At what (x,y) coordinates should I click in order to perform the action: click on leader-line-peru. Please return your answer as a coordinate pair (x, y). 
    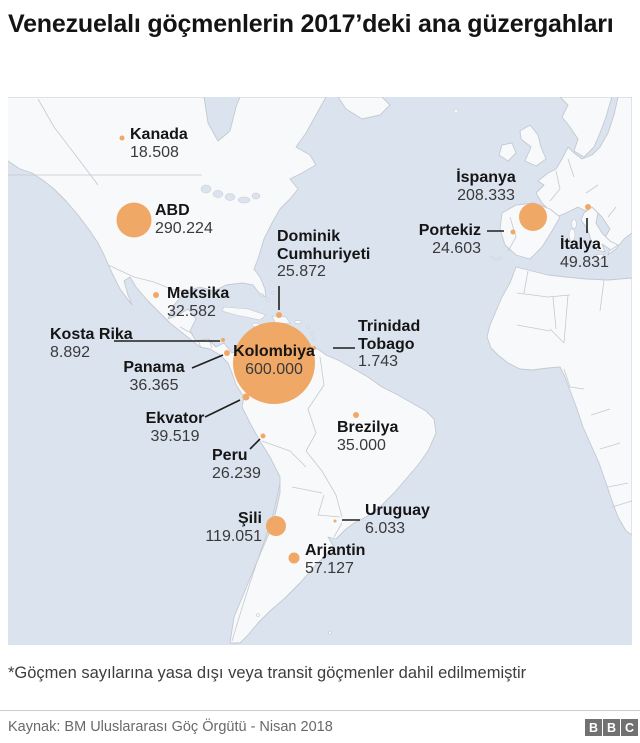
    Looking at the image, I should click on (255, 444).